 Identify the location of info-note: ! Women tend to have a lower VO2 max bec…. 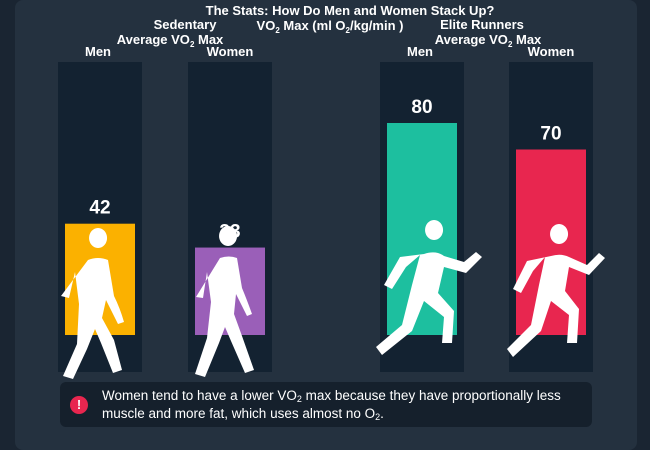
(326, 404).